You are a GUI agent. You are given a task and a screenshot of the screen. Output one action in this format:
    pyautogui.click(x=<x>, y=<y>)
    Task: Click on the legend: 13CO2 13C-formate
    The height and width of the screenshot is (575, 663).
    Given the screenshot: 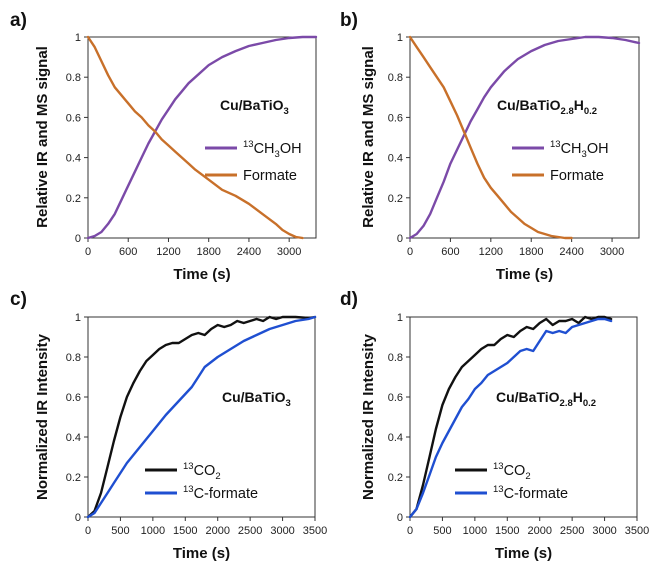 What is the action you would take?
    pyautogui.click(x=201, y=481)
    